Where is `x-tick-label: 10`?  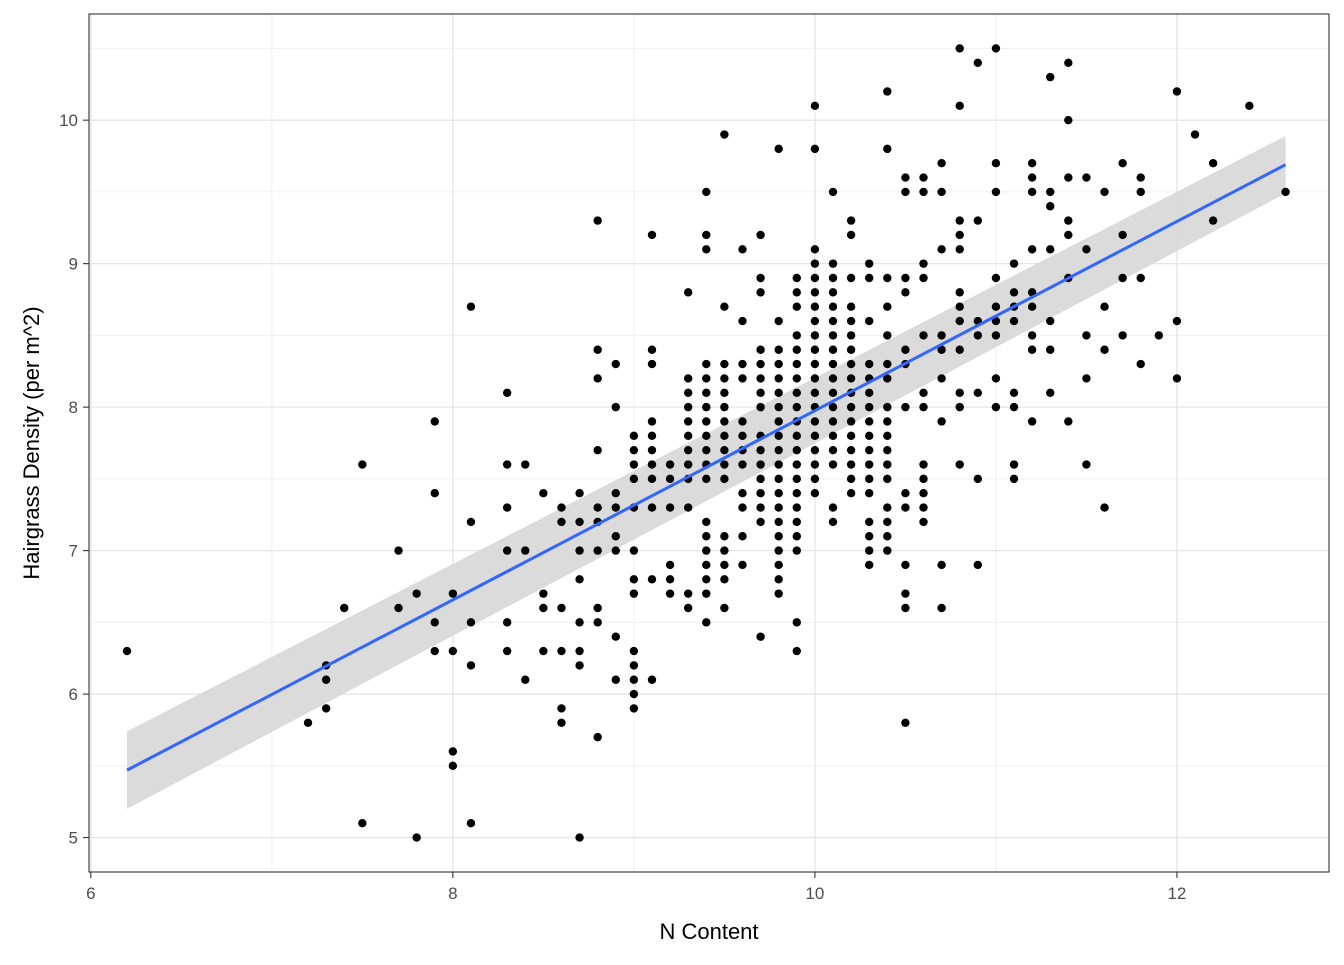 x-tick-label: 10 is located at coordinates (814, 893).